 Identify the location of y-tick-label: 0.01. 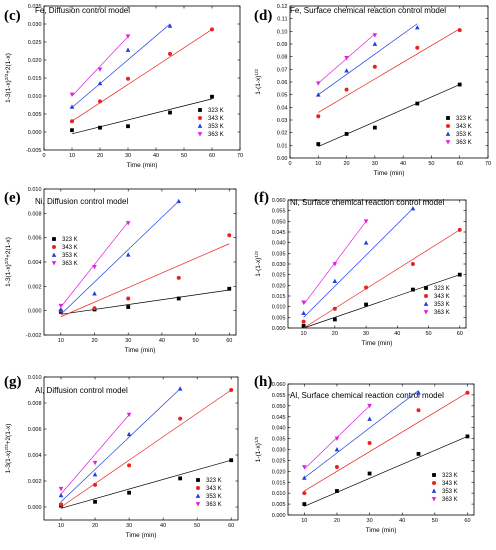
(282, 146).